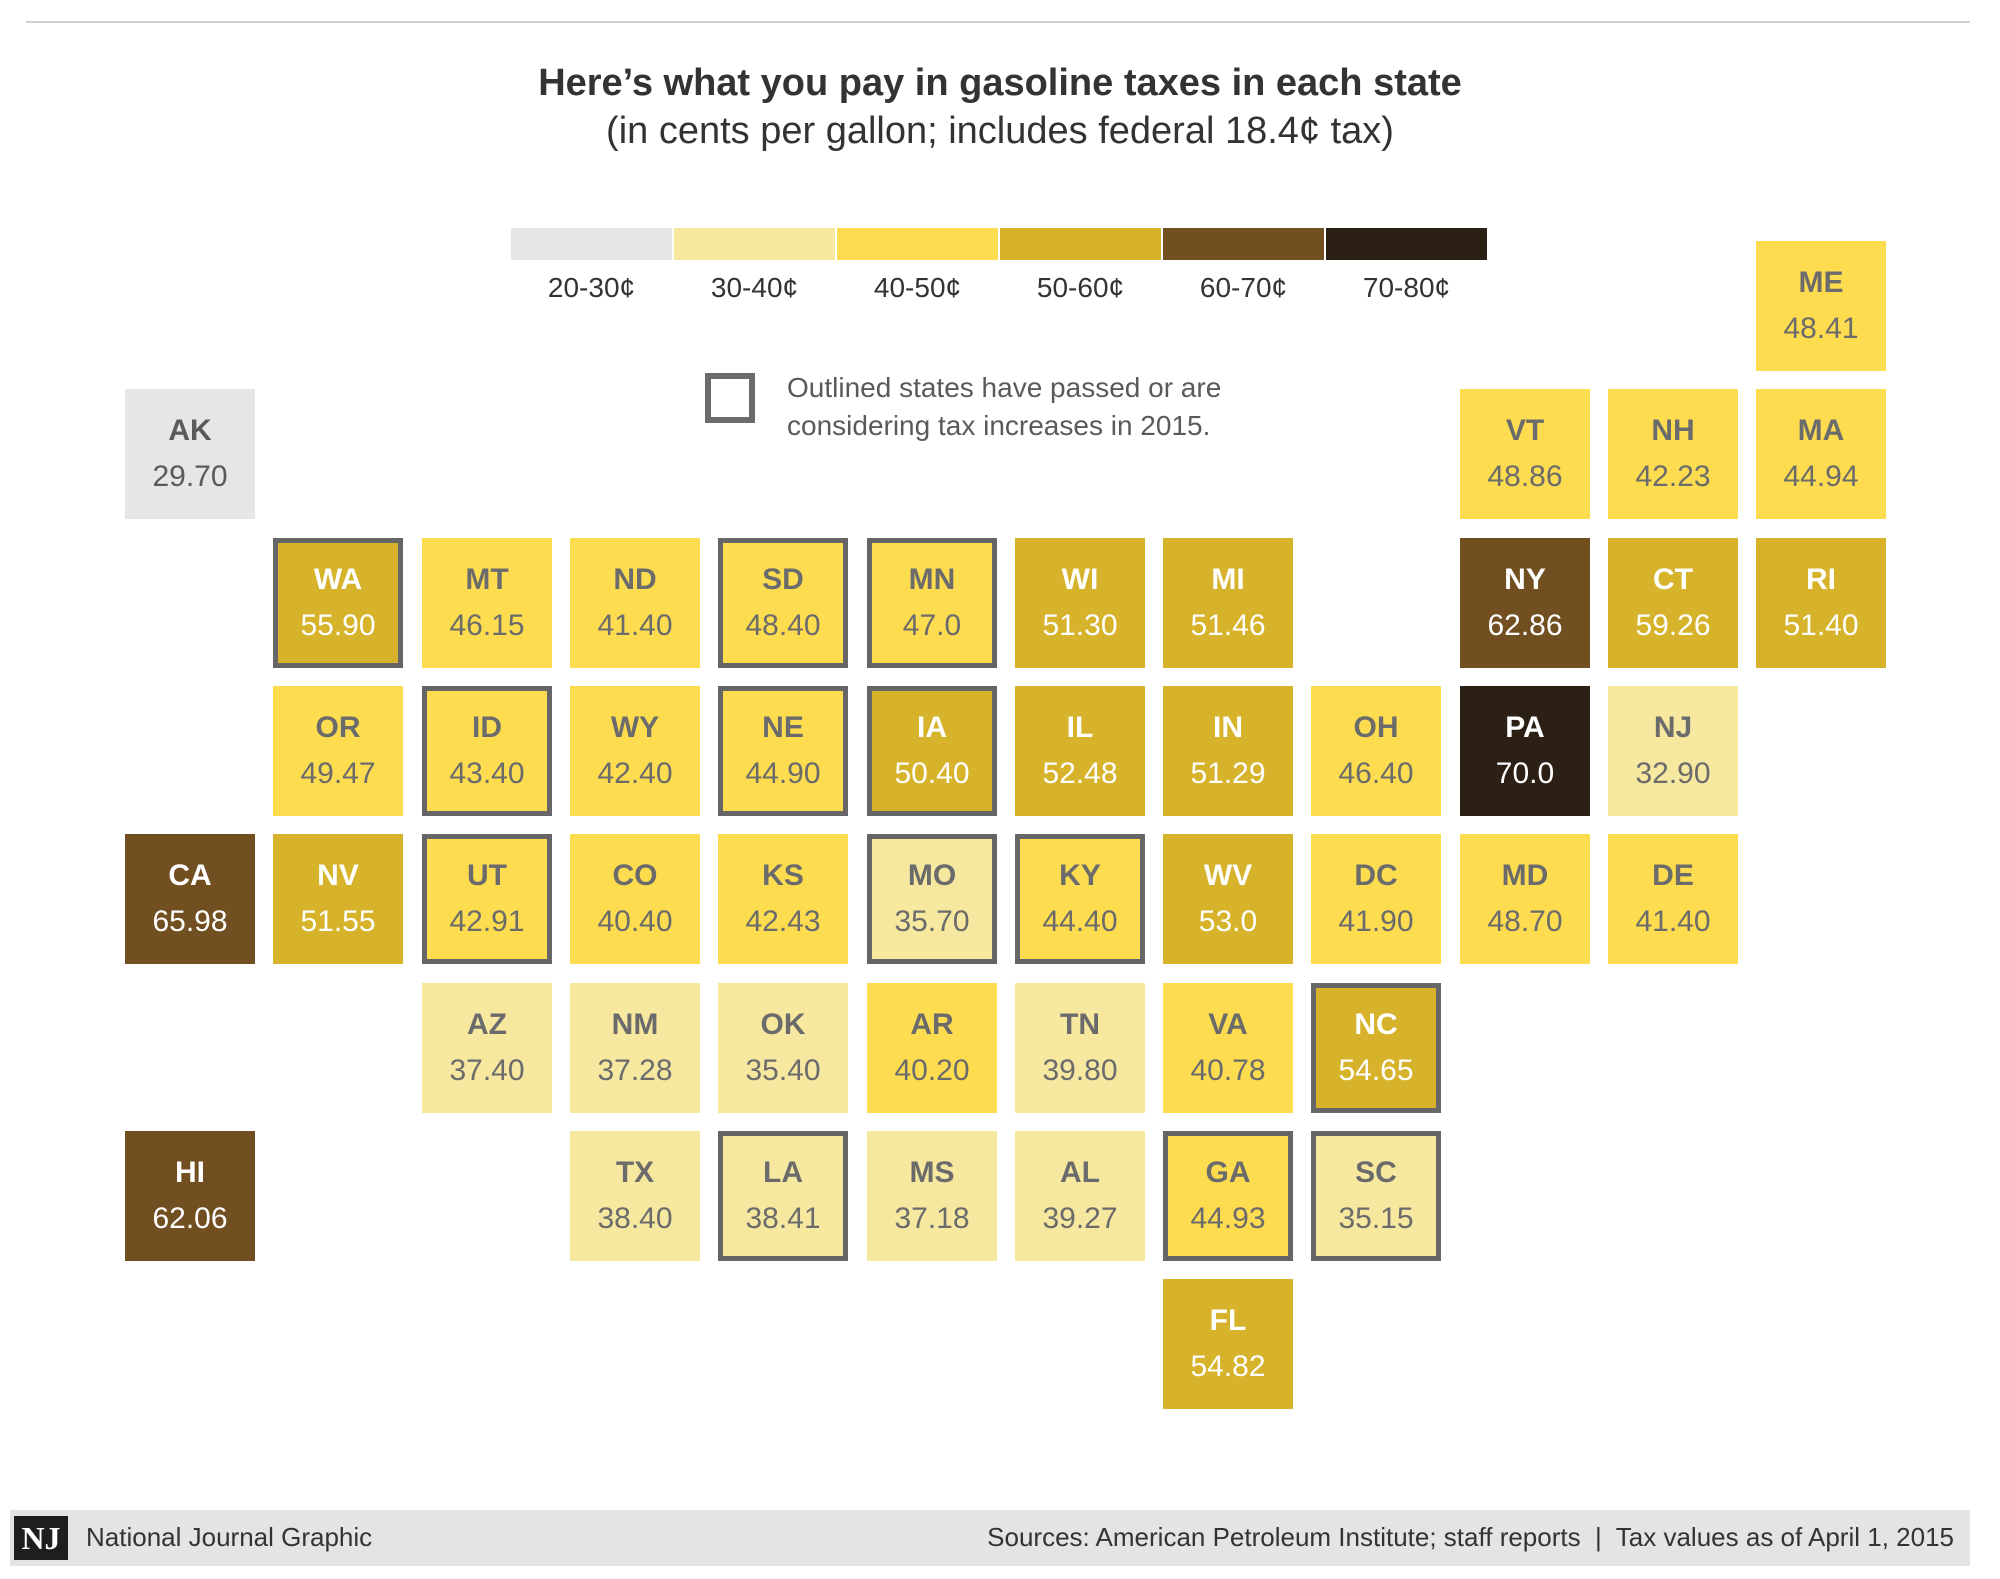  What do you see at coordinates (1821, 603) in the screenshot?
I see `state-tile-ri: RI 51.40` at bounding box center [1821, 603].